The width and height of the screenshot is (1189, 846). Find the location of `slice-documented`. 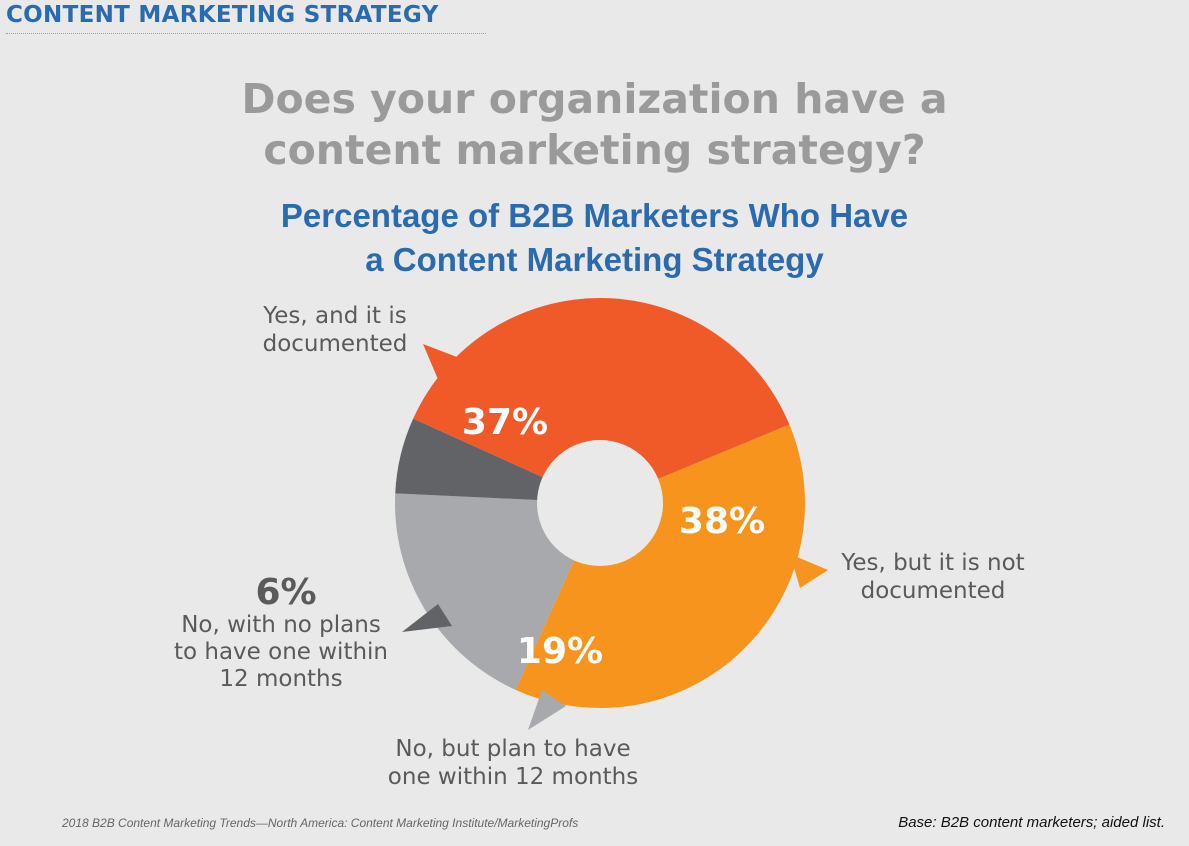

slice-documented is located at coordinates (601, 400).